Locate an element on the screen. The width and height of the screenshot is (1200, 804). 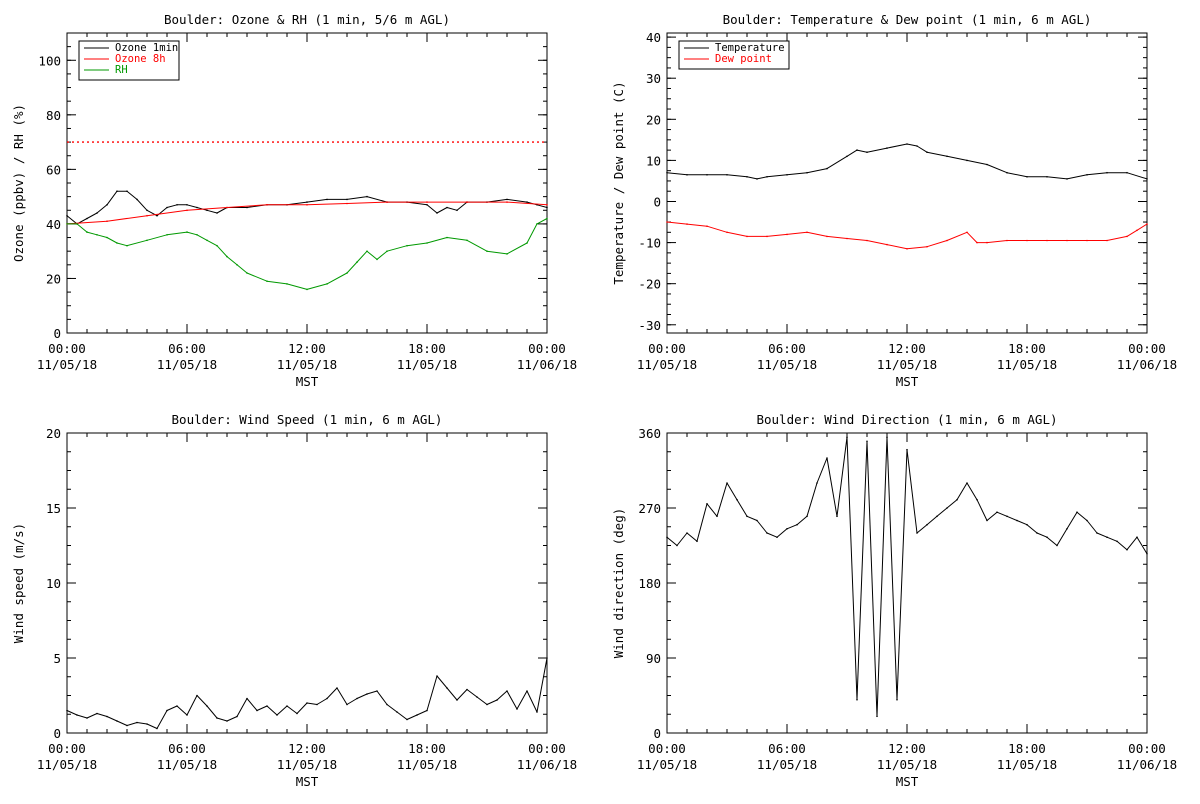
chart-title: Boulder: Wind Speed (1 min, 6 m AGL) is located at coordinates (307, 419).